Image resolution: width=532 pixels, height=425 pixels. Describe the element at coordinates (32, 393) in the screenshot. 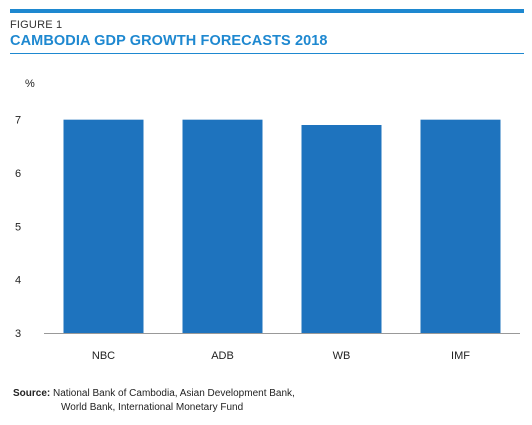

I see `source-label: Source:` at that location.